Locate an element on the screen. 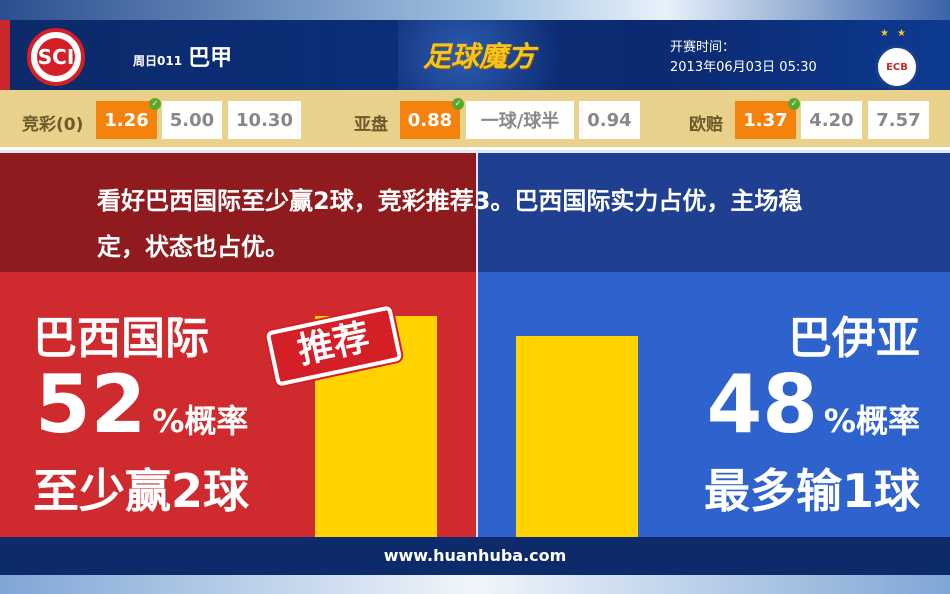  odds-value: 4.20 is located at coordinates (831, 120).